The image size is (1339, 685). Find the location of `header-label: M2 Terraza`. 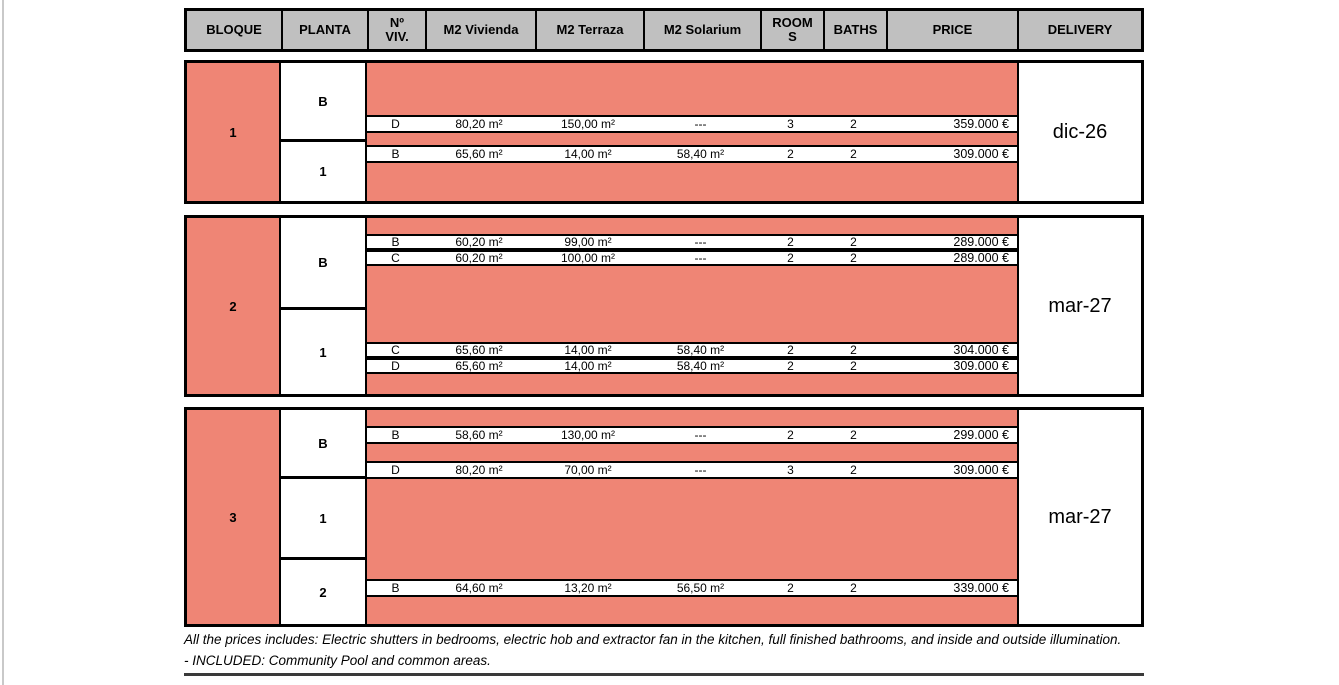

header-label: M2 Terraza is located at coordinates (590, 29).